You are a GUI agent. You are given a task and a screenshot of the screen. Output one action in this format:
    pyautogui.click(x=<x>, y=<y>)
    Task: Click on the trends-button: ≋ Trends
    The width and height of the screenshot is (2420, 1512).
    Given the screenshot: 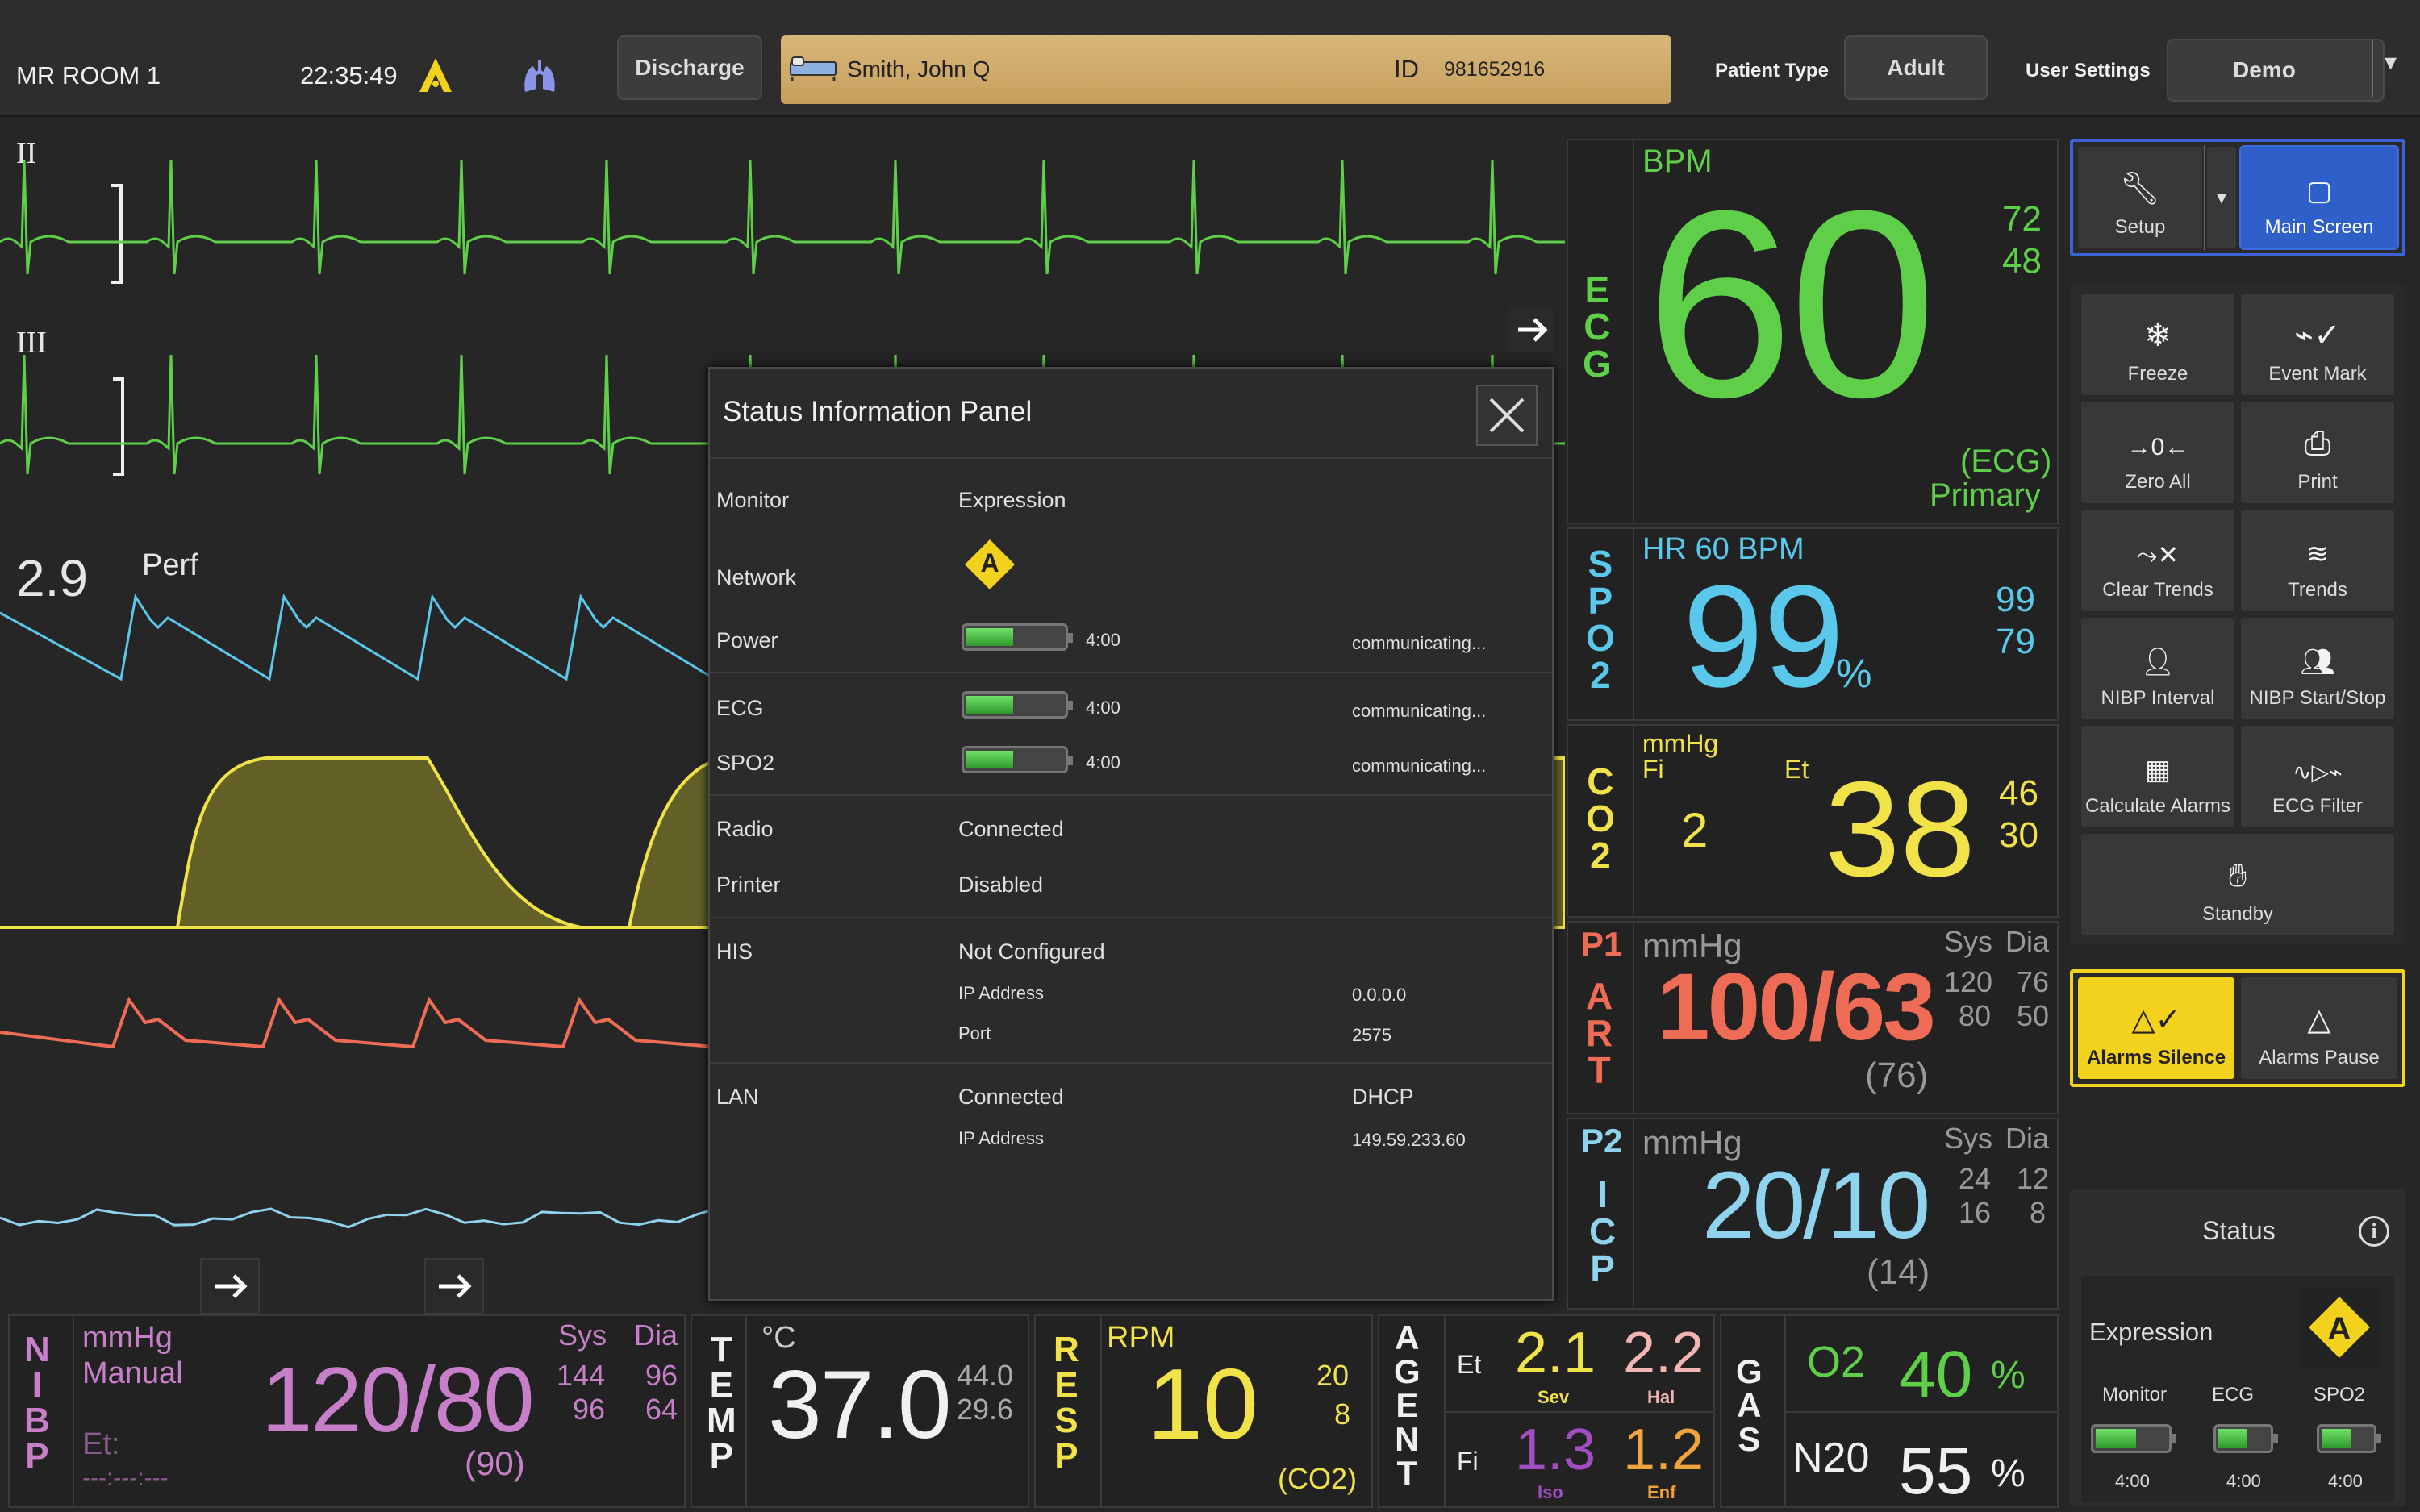 What is the action you would take?
    pyautogui.click(x=2317, y=560)
    